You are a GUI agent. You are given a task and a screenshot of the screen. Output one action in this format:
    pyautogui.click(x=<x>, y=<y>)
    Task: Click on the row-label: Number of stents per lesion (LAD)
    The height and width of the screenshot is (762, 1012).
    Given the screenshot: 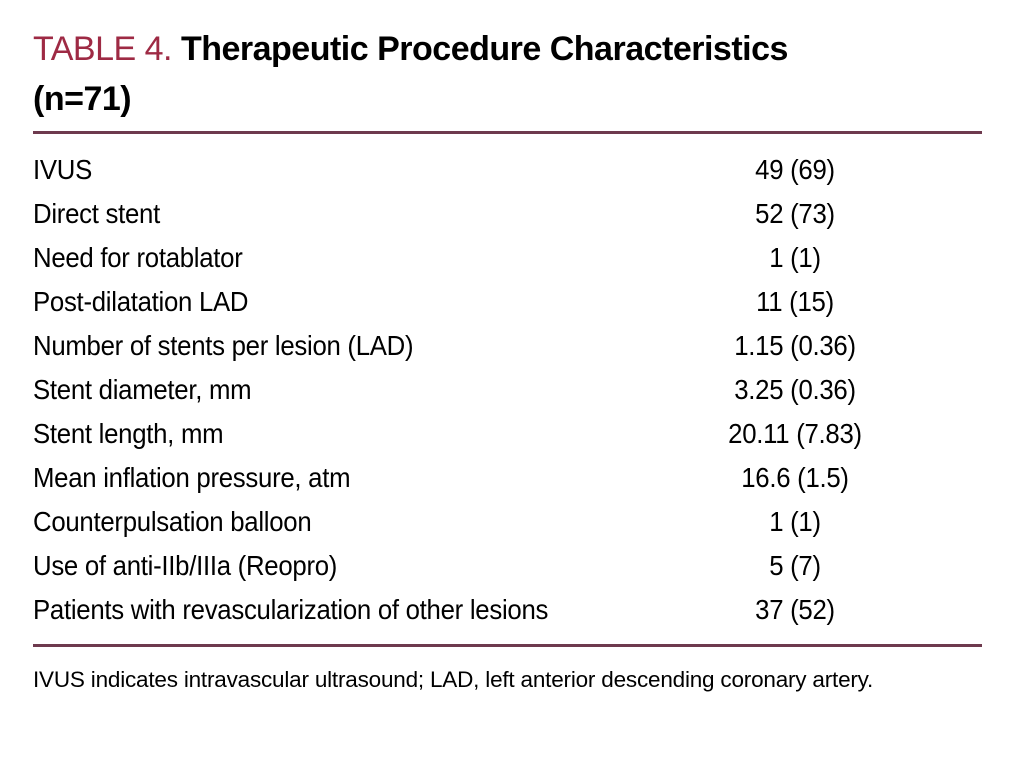 What is the action you would take?
    pyautogui.click(x=223, y=345)
    